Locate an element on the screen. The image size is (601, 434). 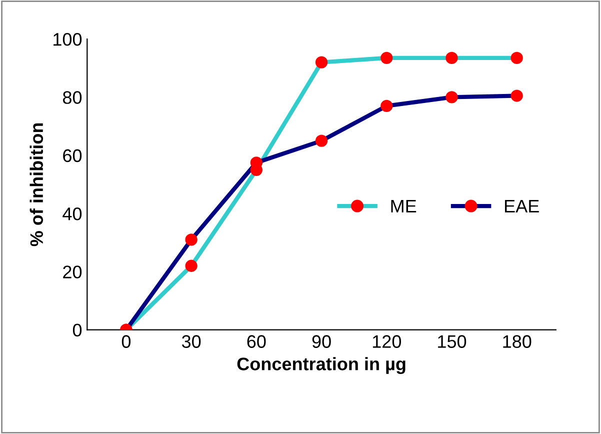
y-tick-label: 0 is located at coordinates (77, 330).